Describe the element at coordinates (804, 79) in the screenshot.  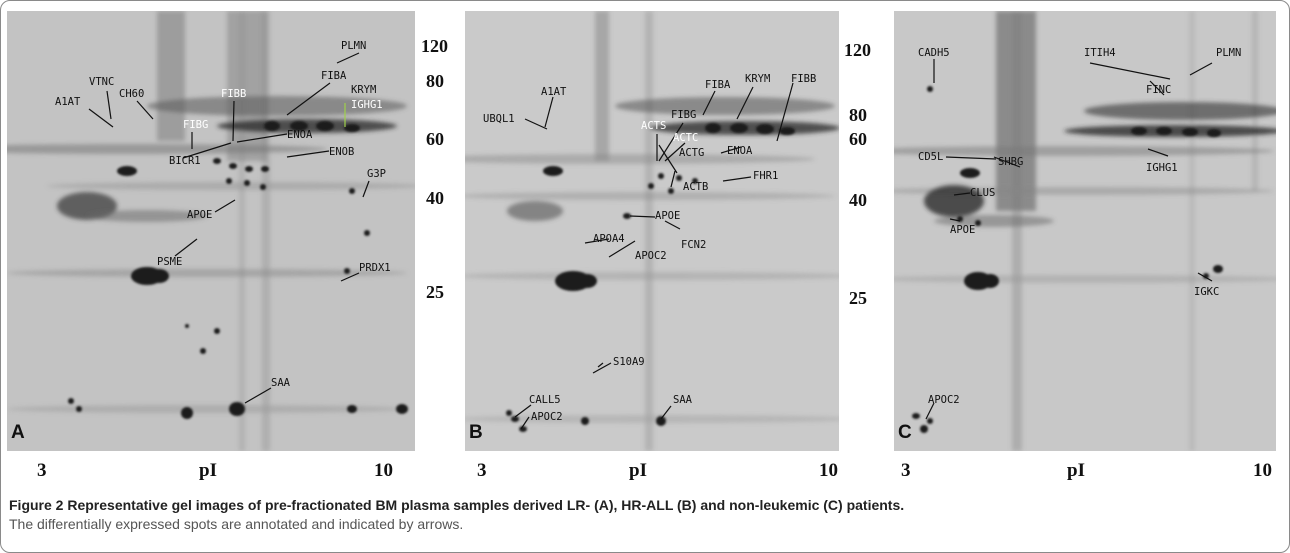
I see `spot-label-fibb-b: FIBB` at that location.